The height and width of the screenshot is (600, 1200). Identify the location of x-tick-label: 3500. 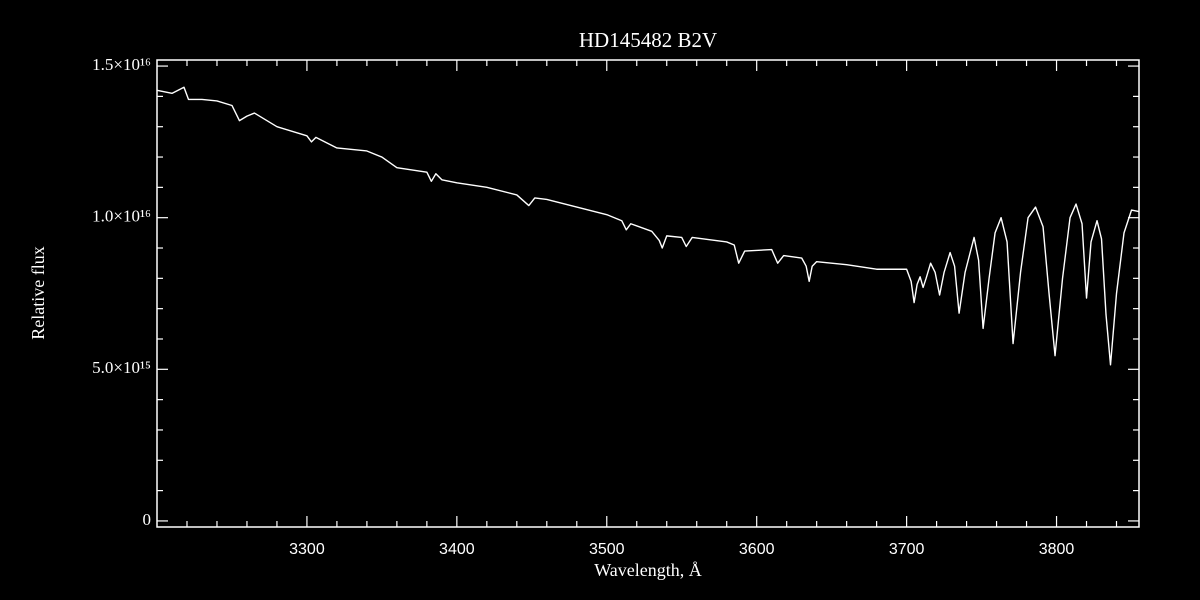
(607, 549).